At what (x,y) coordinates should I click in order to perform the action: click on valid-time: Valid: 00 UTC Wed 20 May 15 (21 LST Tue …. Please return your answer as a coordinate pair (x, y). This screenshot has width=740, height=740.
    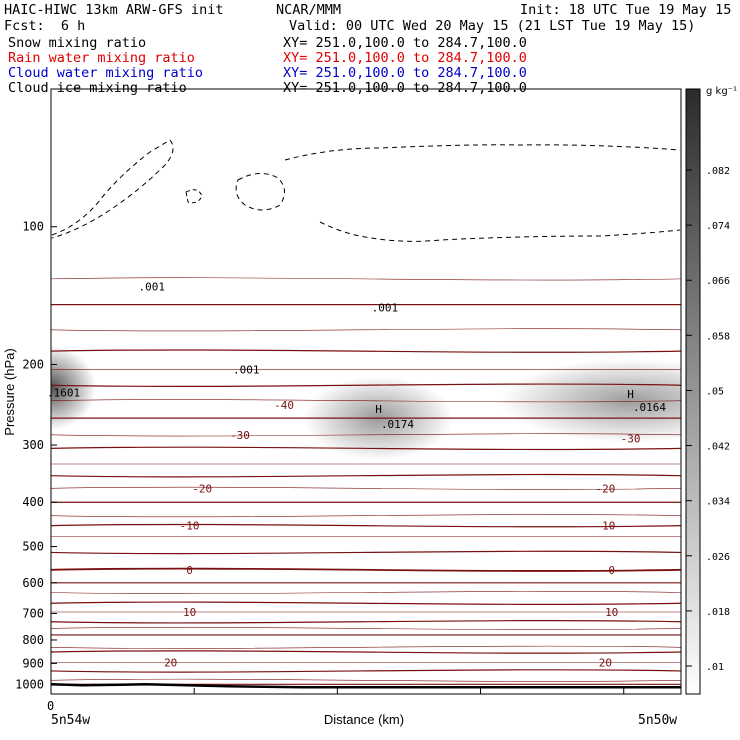
    Looking at the image, I should click on (492, 26).